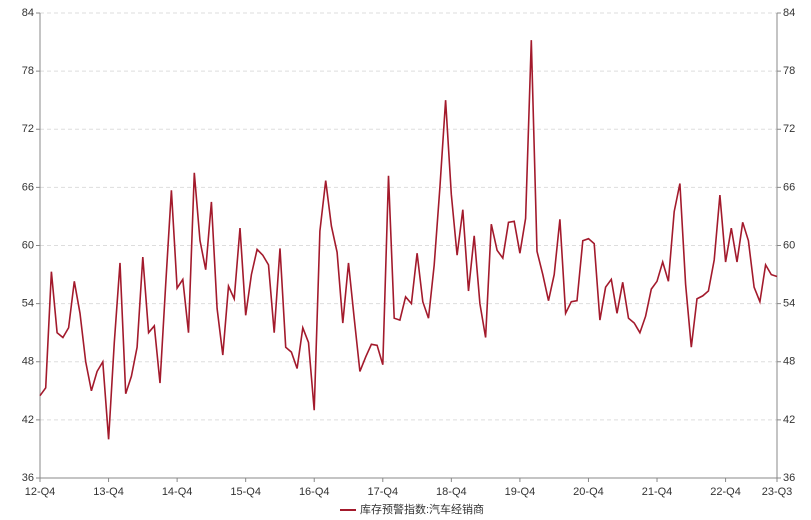  I want to click on y-tick-label: 48, so click(28, 362).